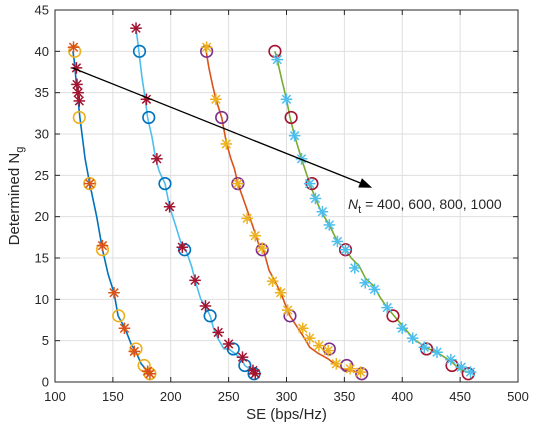 The width and height of the screenshot is (550, 436). Describe the element at coordinates (353, 204) in the screenshot. I see `annotation-symbol: N` at that location.